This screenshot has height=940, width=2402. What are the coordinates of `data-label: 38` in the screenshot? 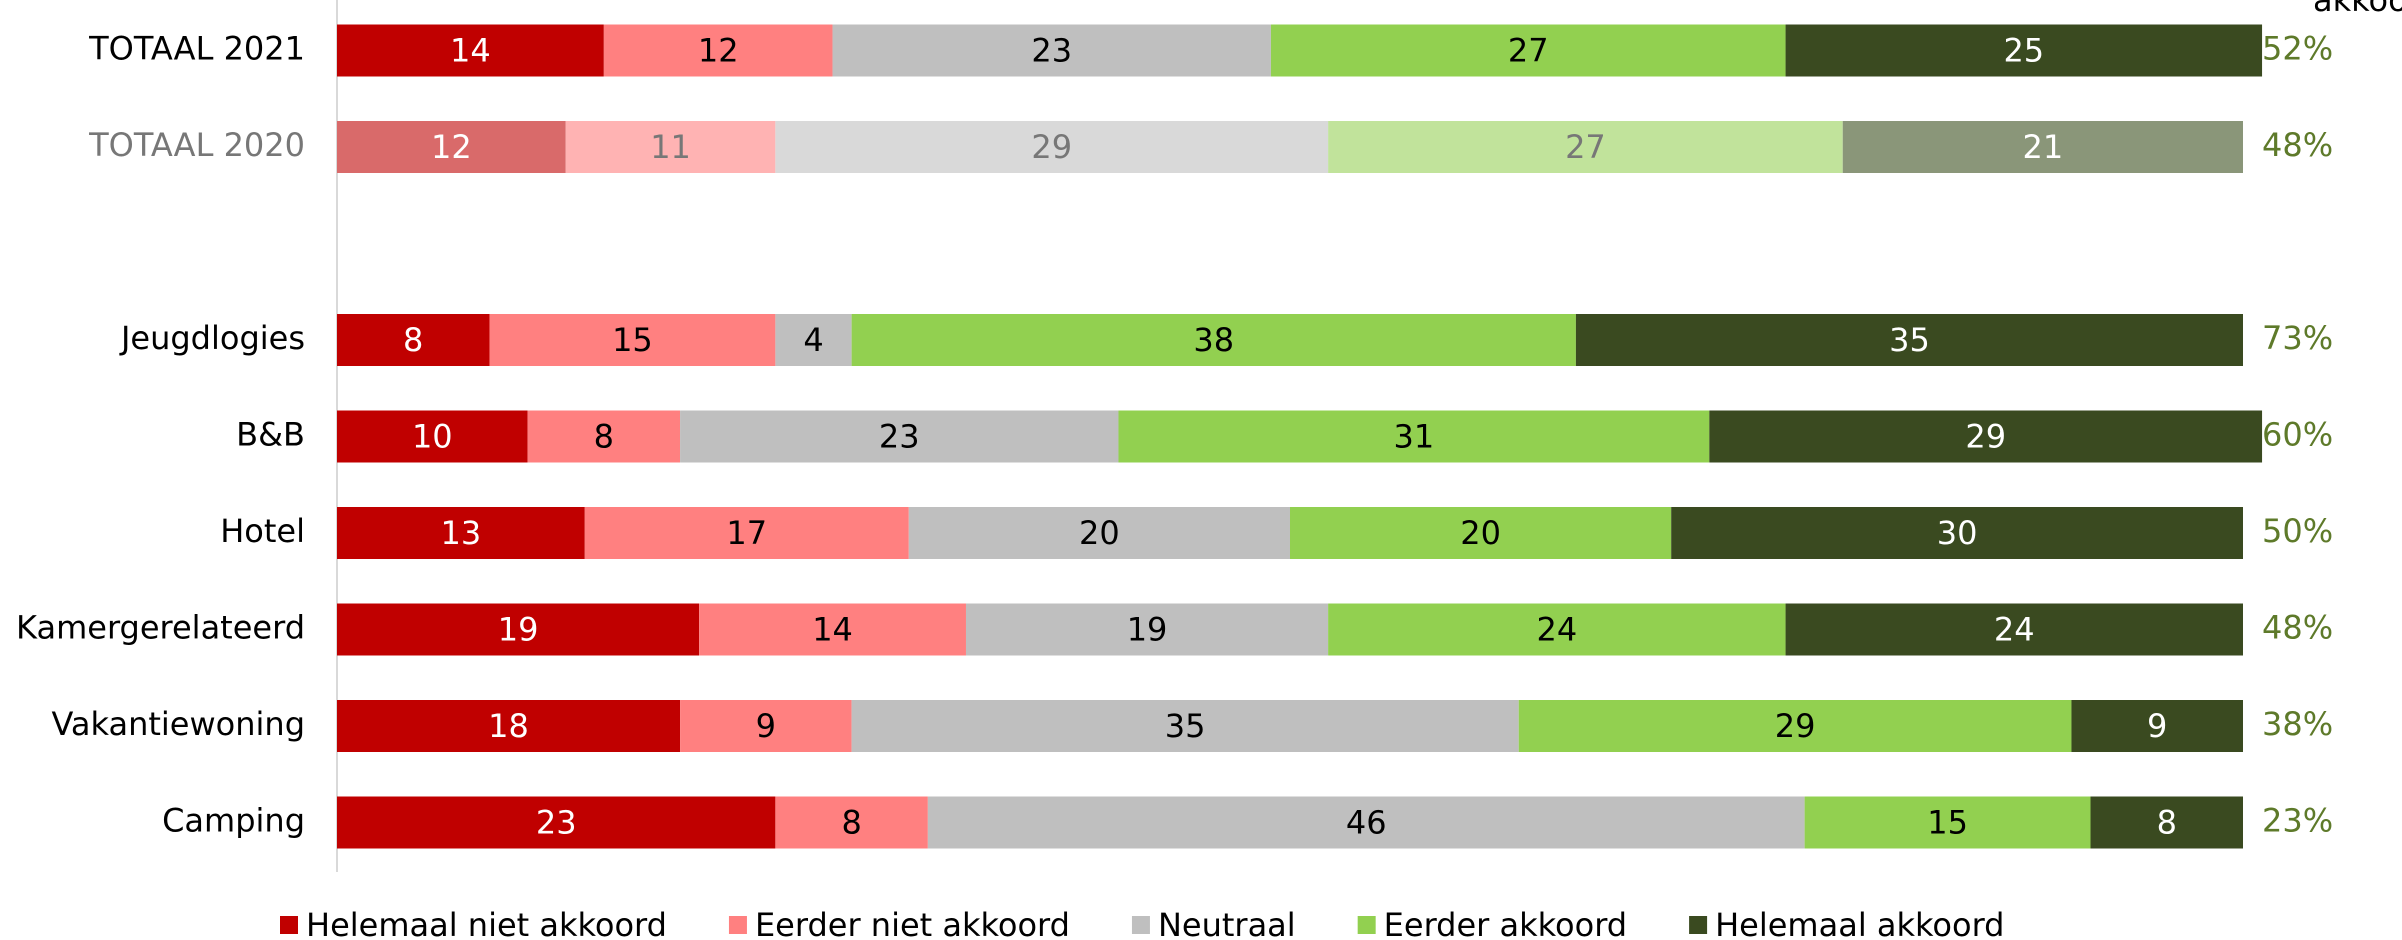 It's located at (1213, 340).